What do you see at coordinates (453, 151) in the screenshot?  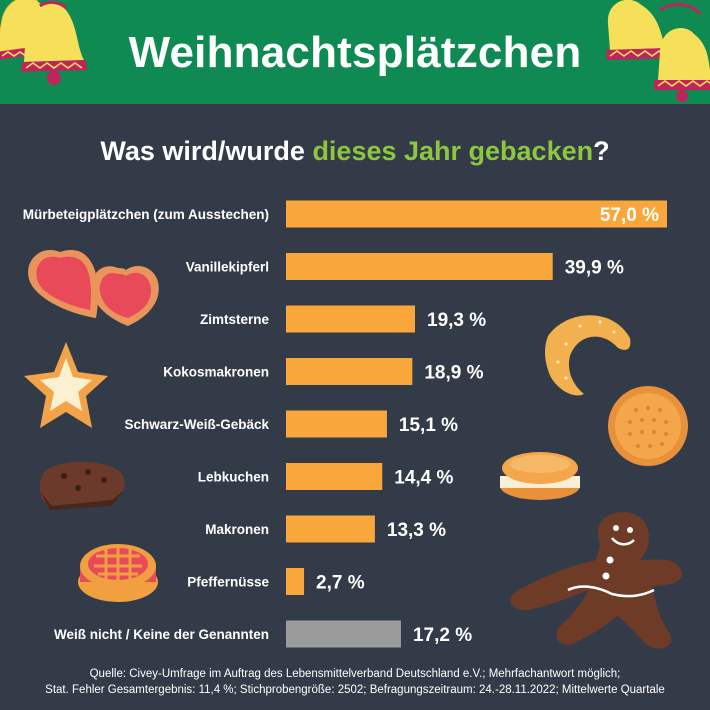 I see `subtitle-highlight: dieses Jahr gebacken` at bounding box center [453, 151].